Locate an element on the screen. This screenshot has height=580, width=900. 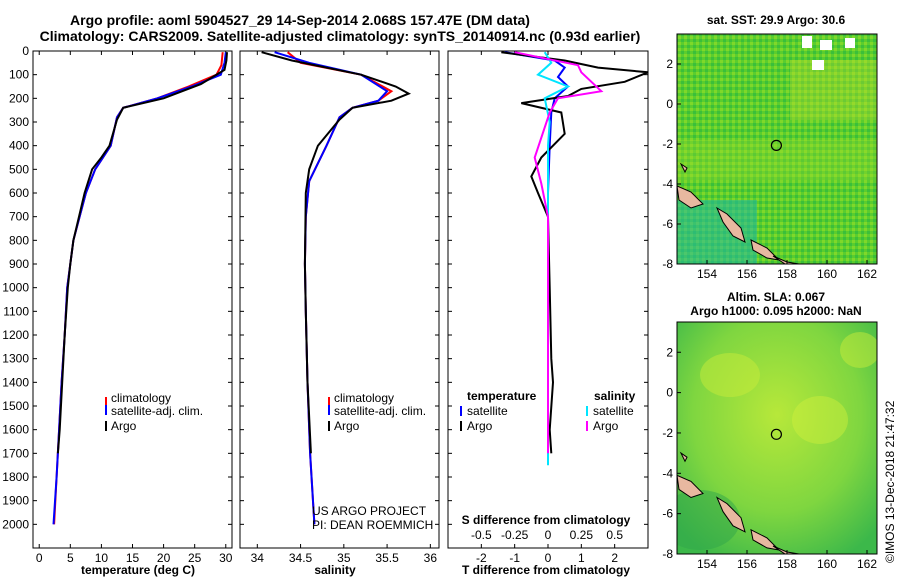
depth-tick-label: 1800 is located at coordinates (15, 477).